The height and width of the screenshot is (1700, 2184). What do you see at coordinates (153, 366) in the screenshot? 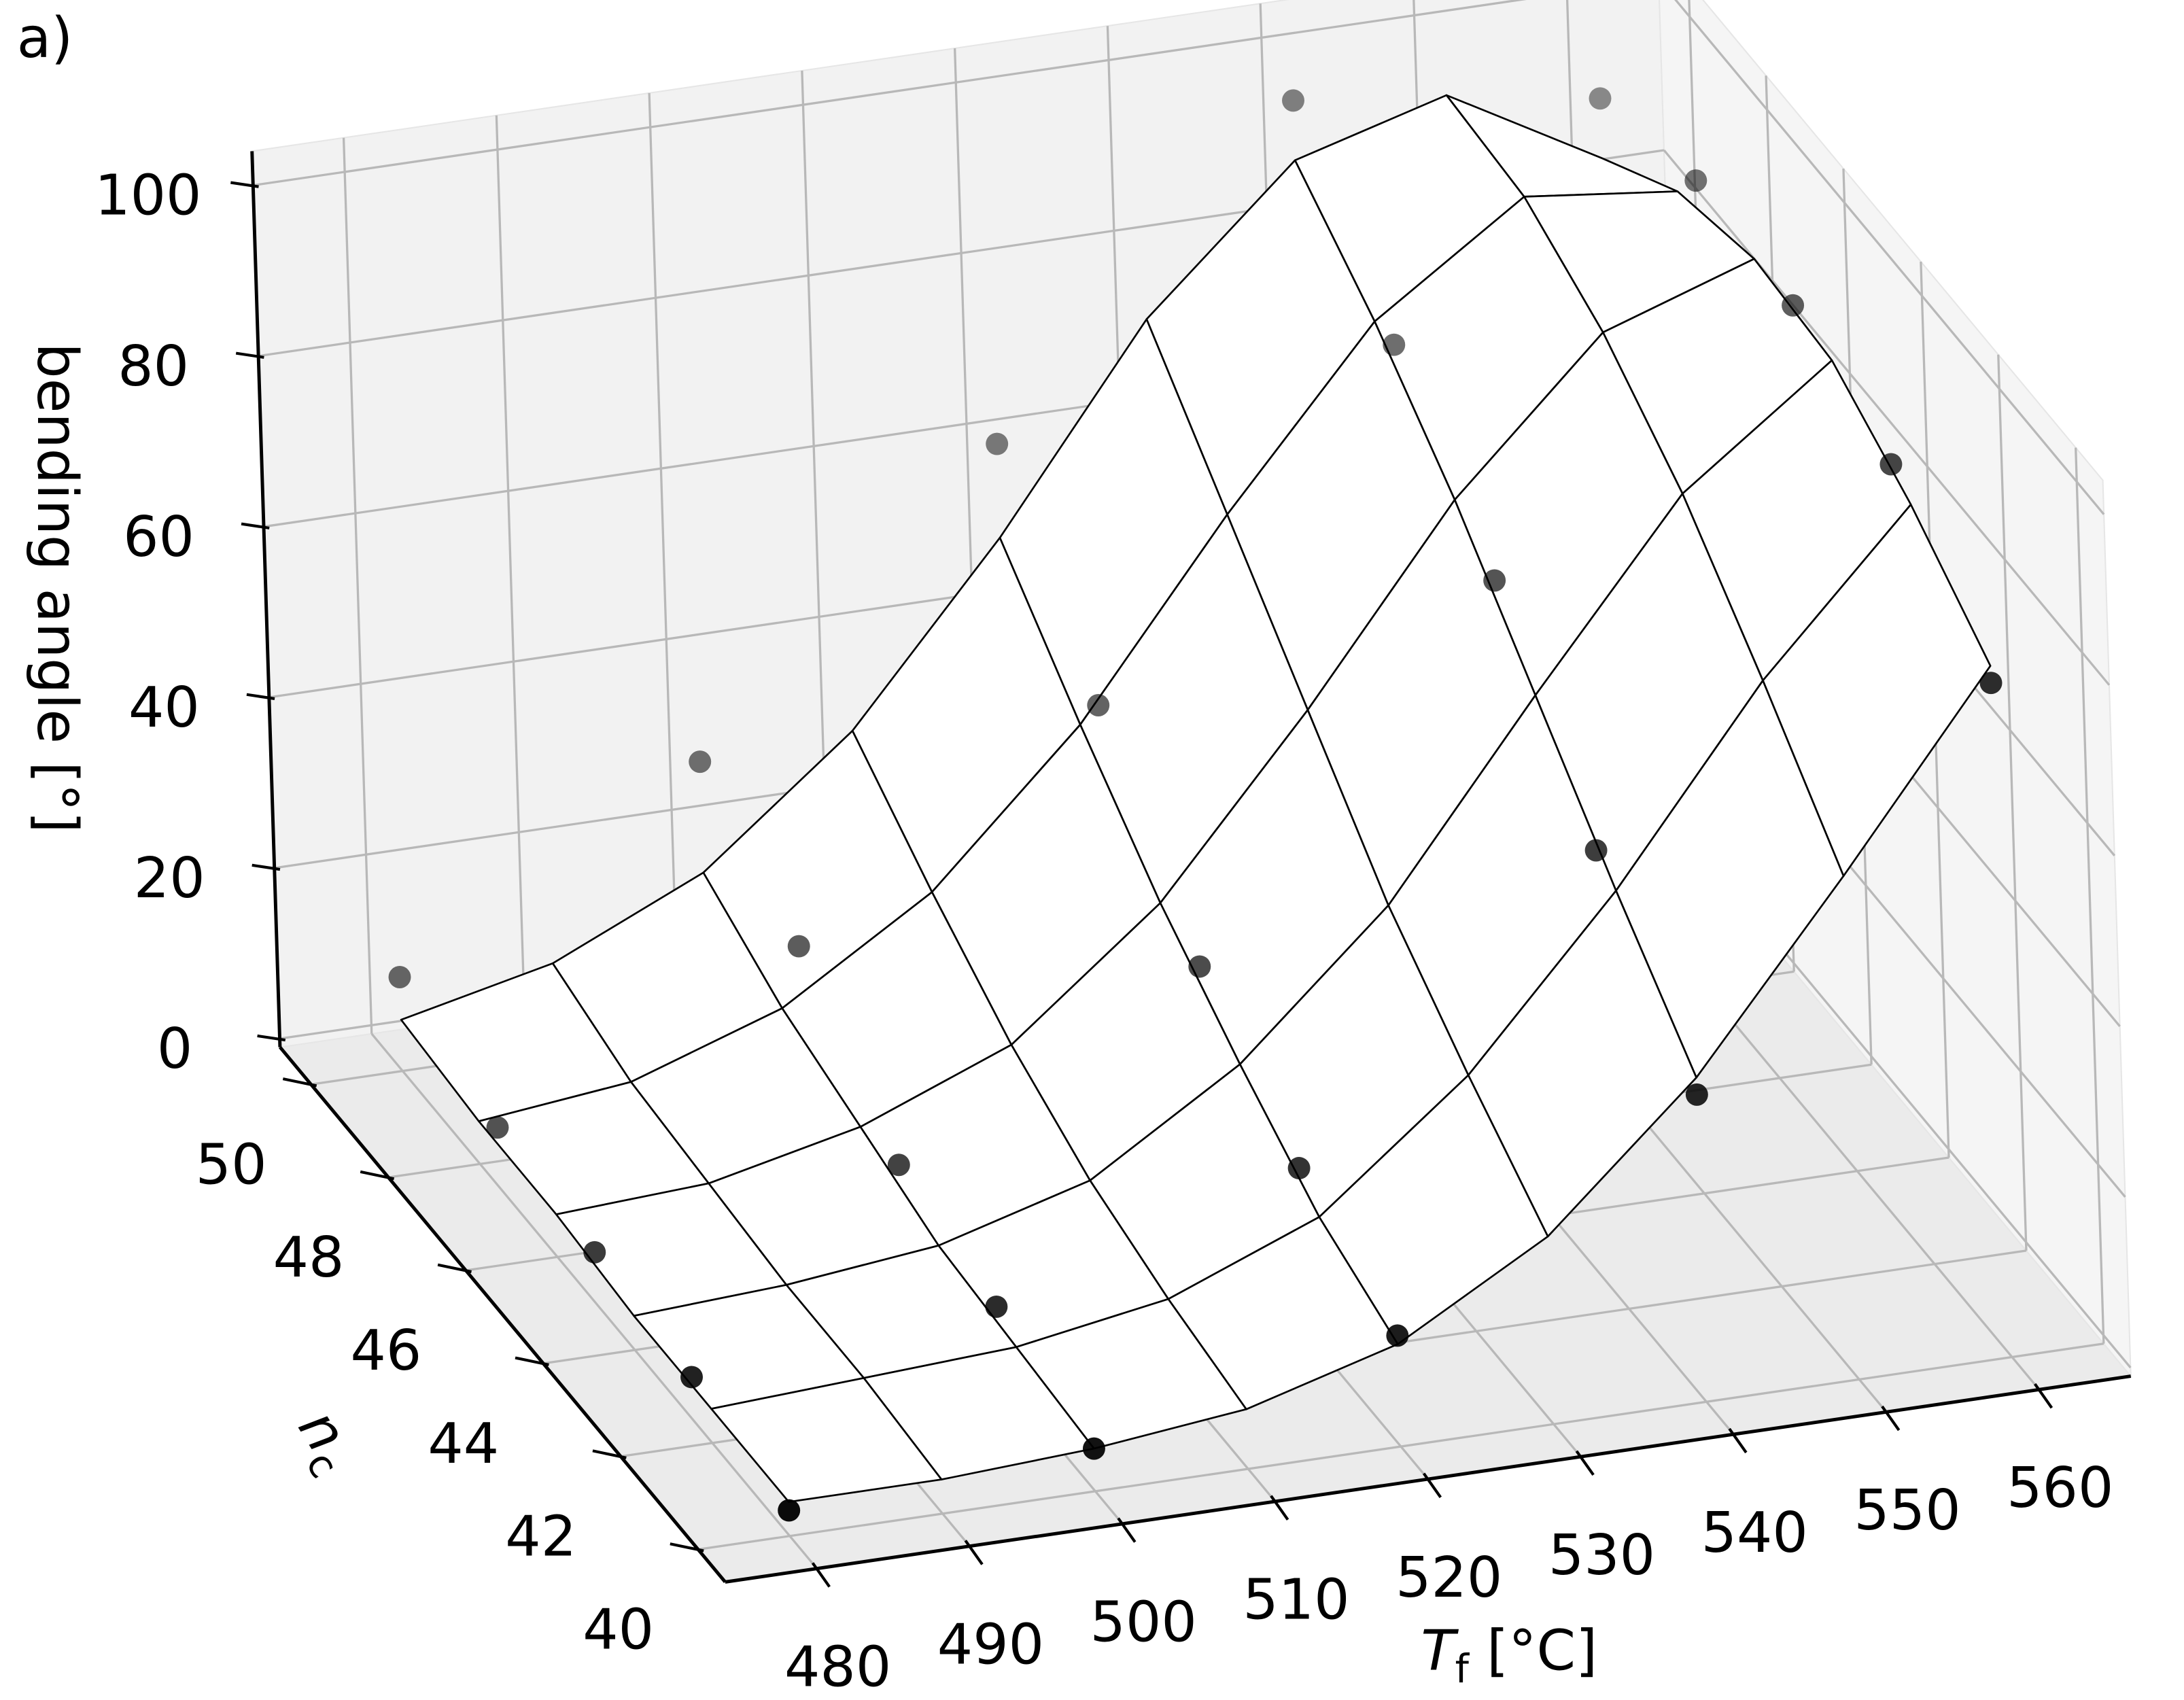
I see `z-tick-label: 80` at bounding box center [153, 366].